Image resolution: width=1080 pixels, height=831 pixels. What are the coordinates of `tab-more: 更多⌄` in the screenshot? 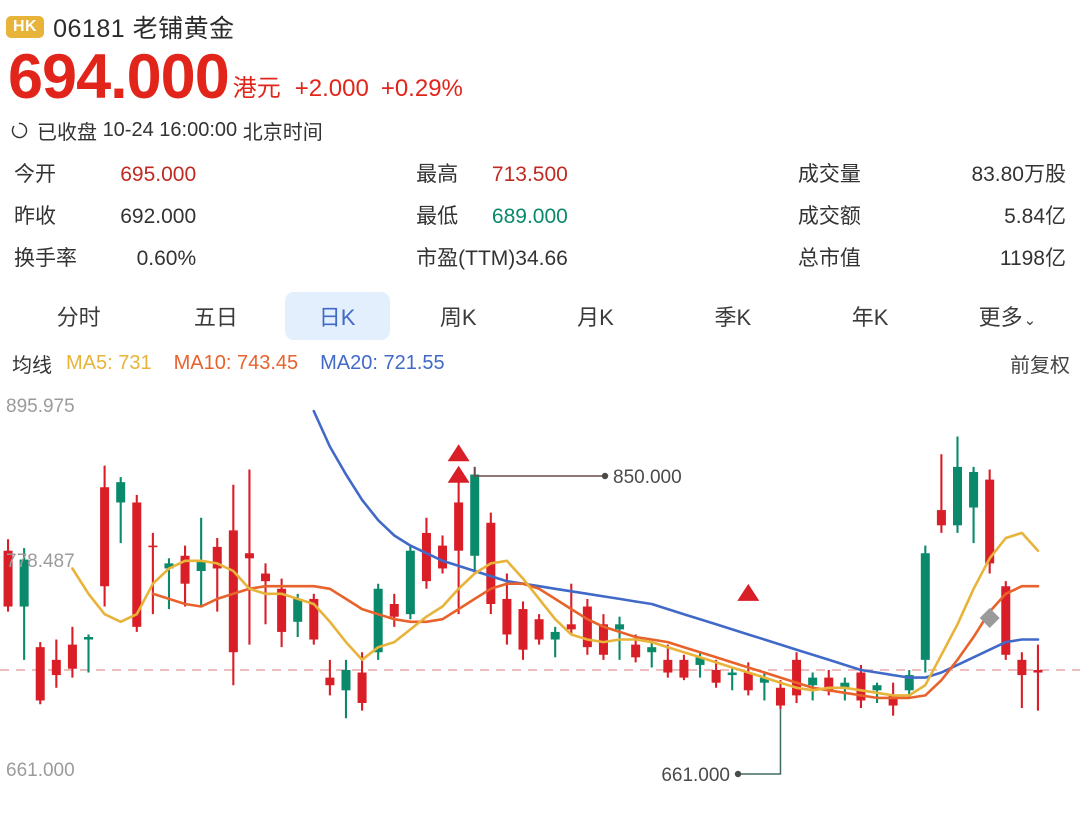 It's located at (1007, 316).